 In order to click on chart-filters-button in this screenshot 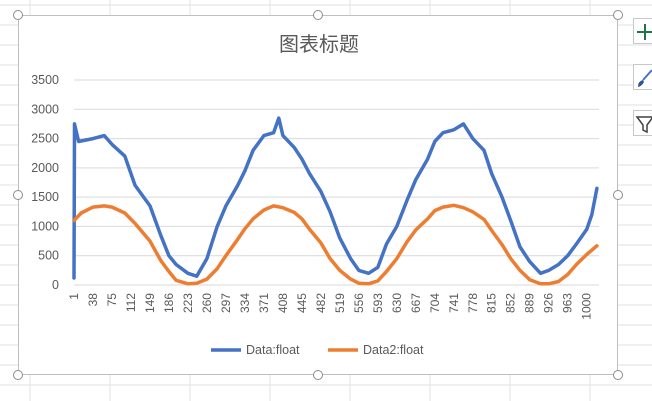, I will do `click(642, 123)`.